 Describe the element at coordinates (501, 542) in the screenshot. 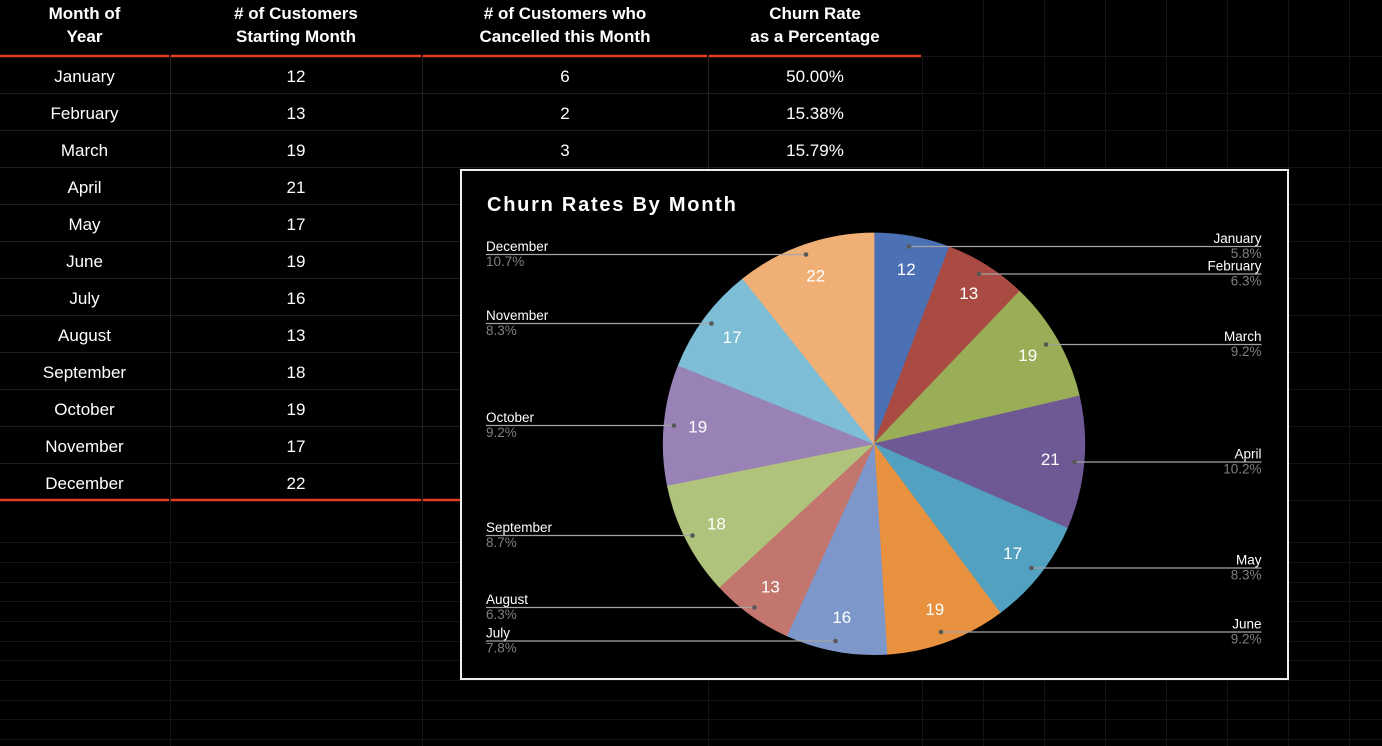

I see `svg-text: 8.7%` at that location.